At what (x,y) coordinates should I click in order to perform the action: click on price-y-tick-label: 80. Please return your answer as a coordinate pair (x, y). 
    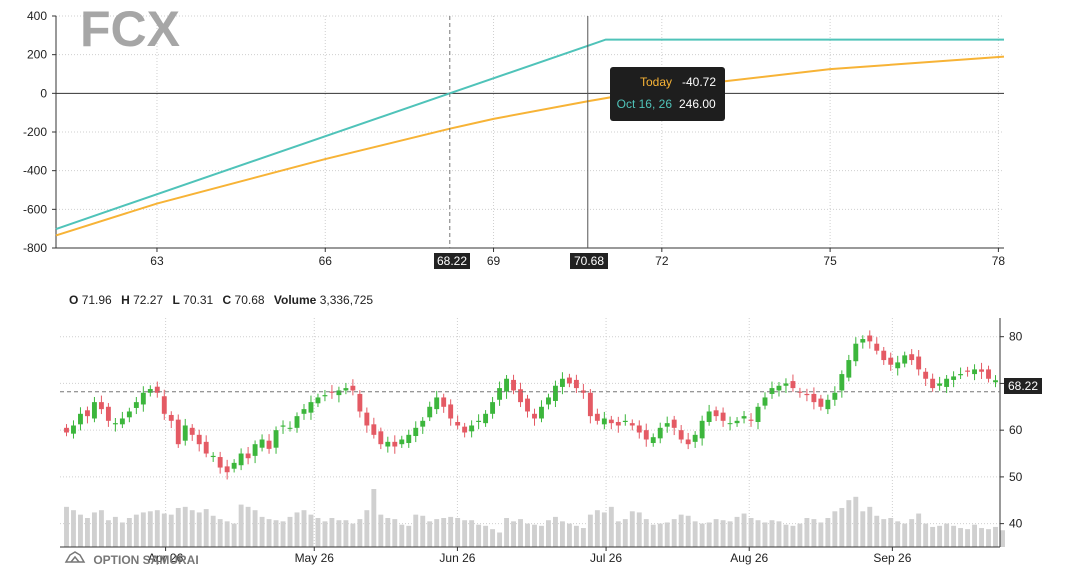
    Looking at the image, I should click on (1016, 337).